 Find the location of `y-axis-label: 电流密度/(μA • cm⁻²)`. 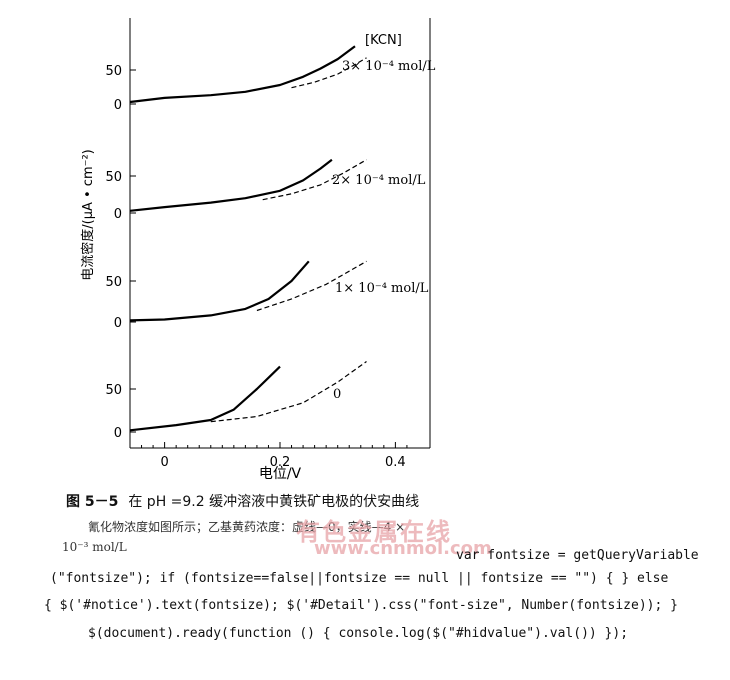

y-axis-label: 电流密度/(μA • cm⁻²) is located at coordinates (88, 215).